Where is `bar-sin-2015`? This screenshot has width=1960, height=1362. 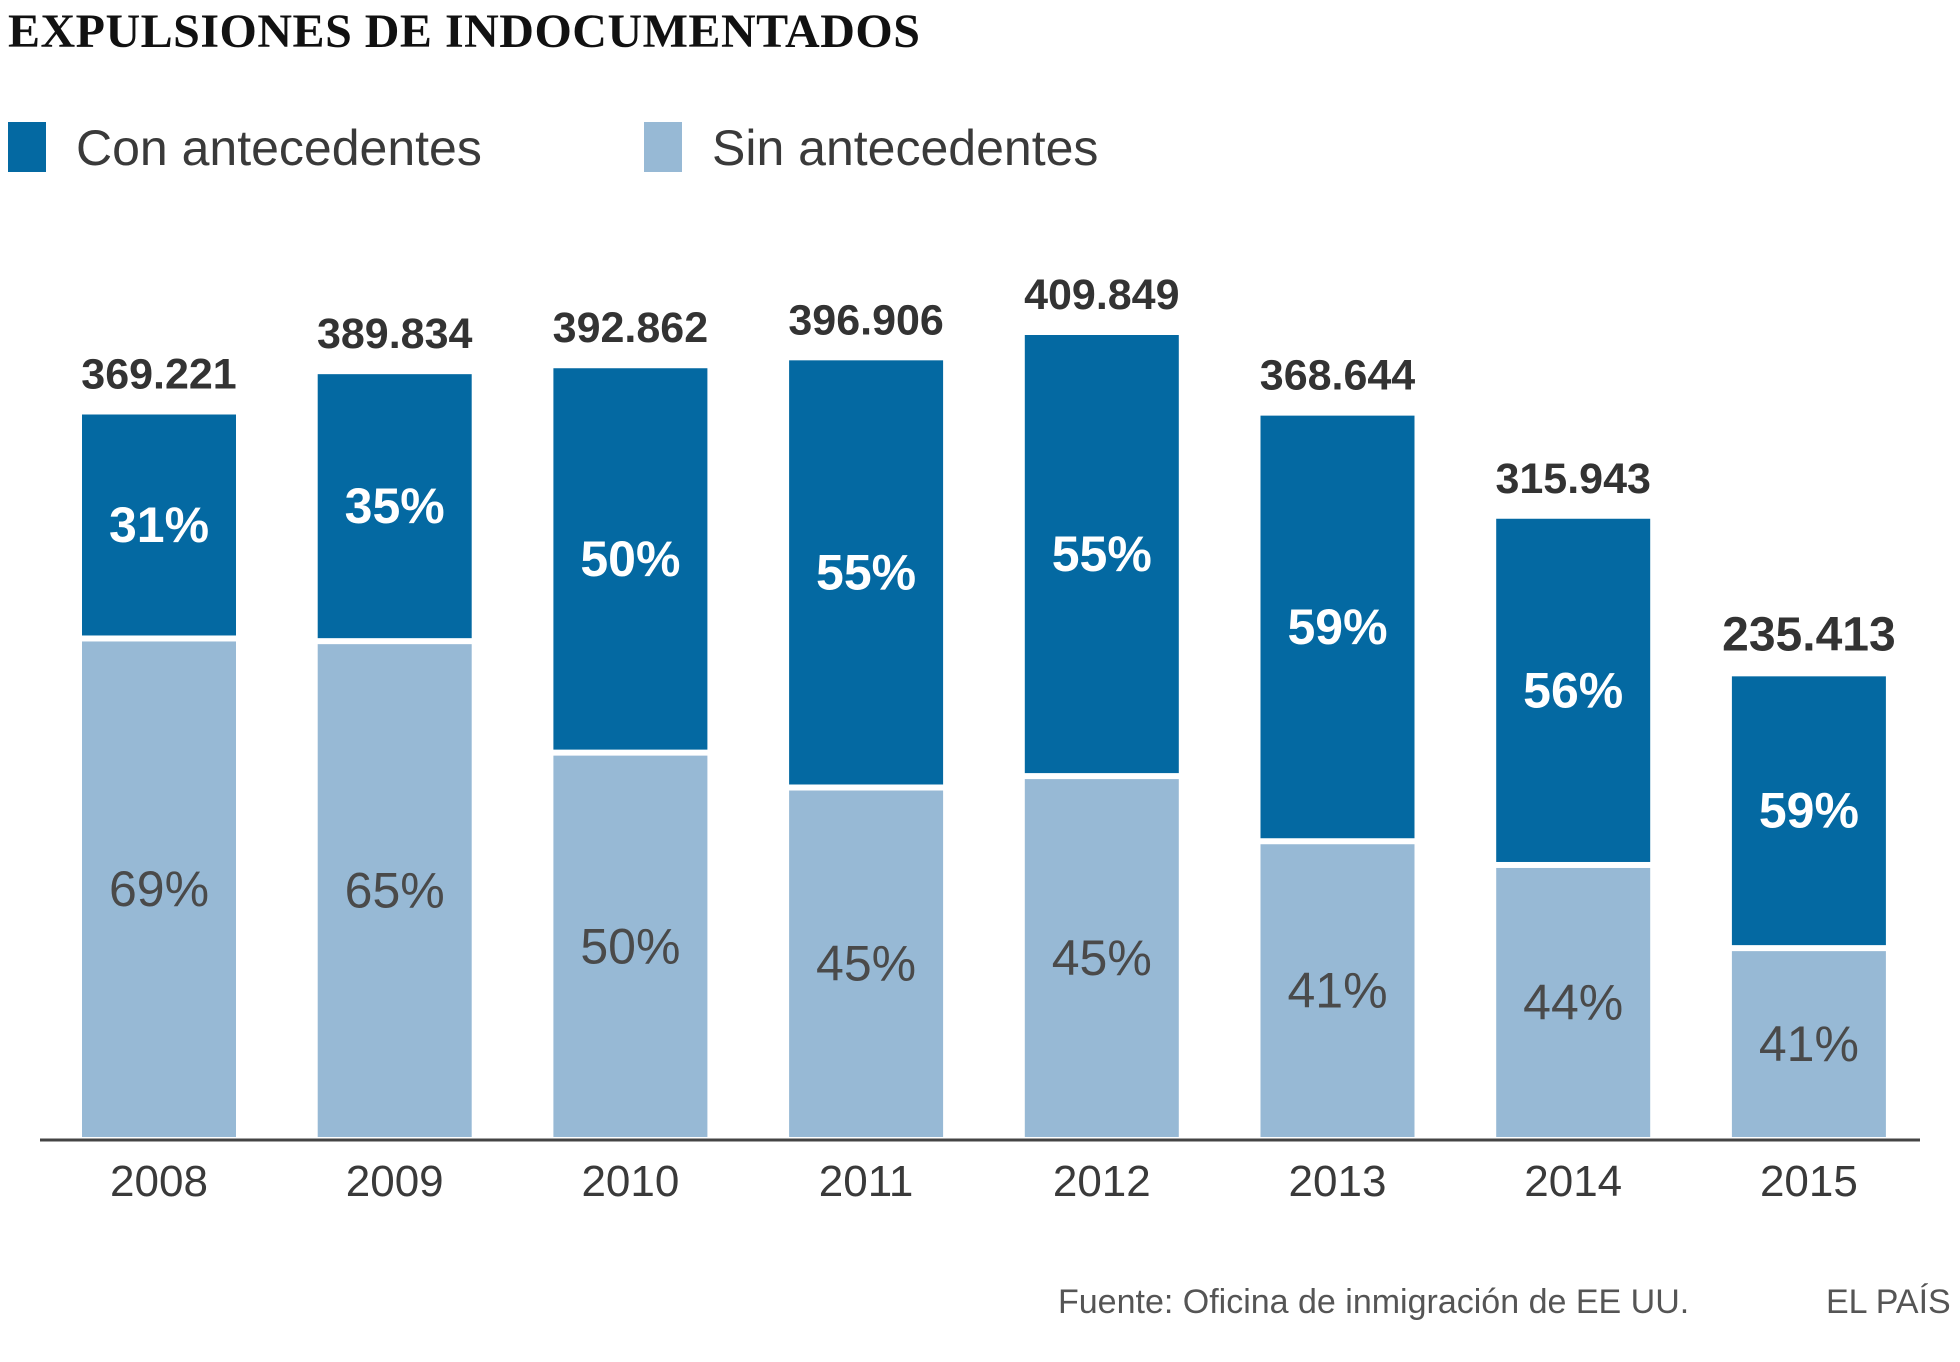 bar-sin-2015 is located at coordinates (1808, 1044).